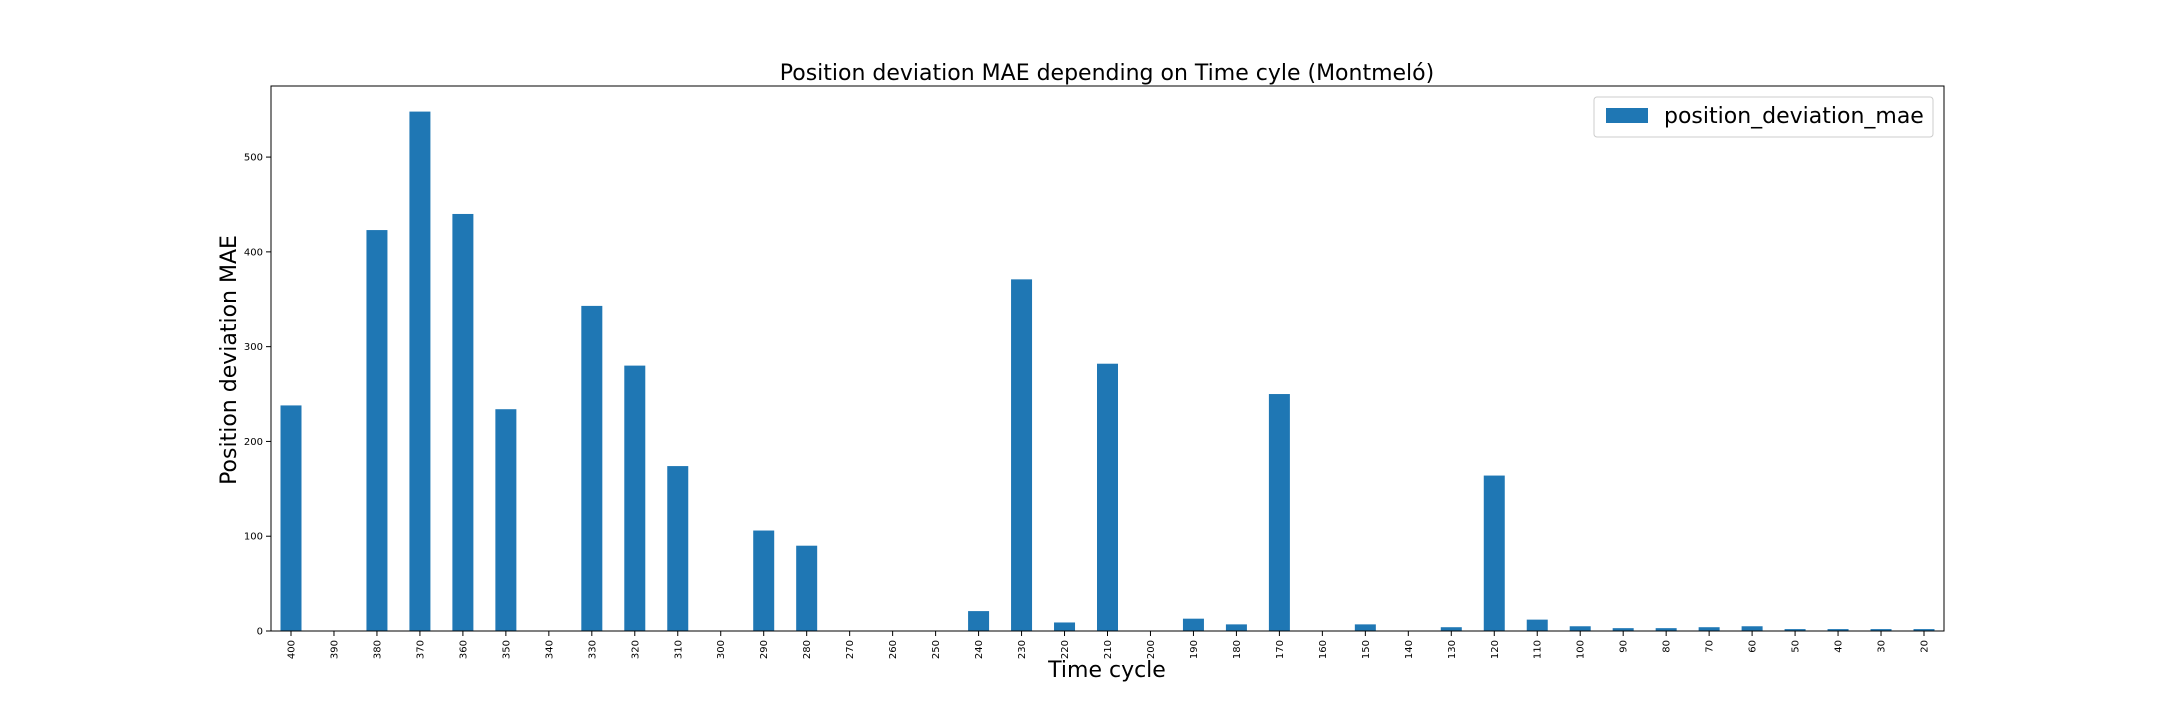  Describe the element at coordinates (1366, 649) in the screenshot. I see `x-tick-label: 150` at that location.